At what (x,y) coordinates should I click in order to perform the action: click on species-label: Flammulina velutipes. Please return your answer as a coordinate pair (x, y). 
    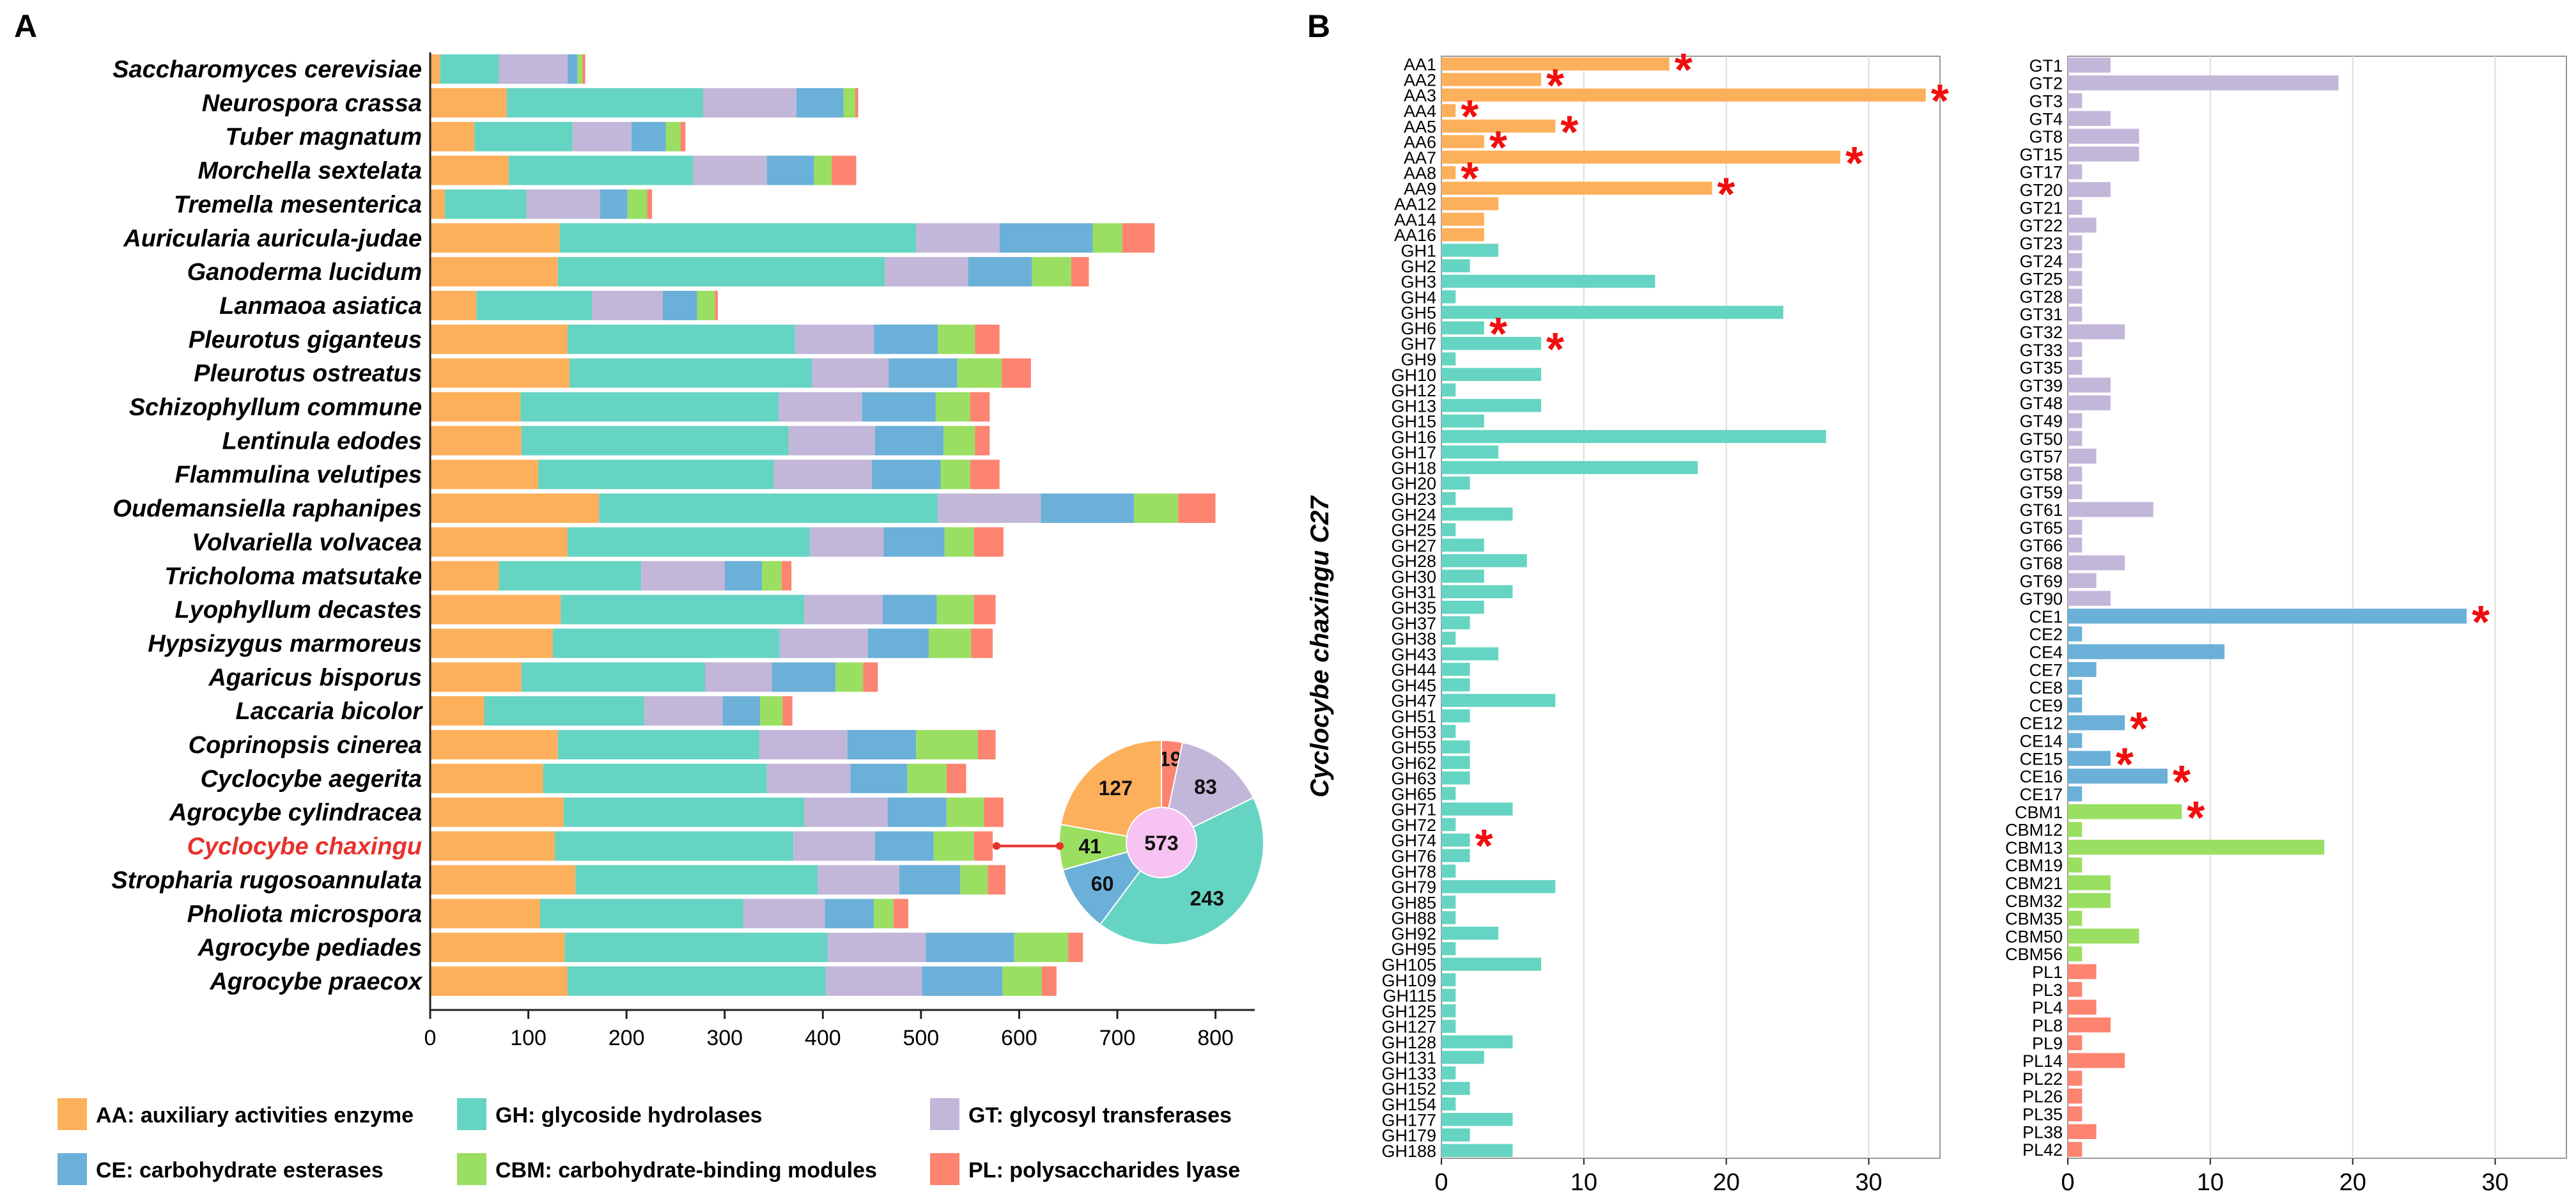
    Looking at the image, I should click on (298, 475).